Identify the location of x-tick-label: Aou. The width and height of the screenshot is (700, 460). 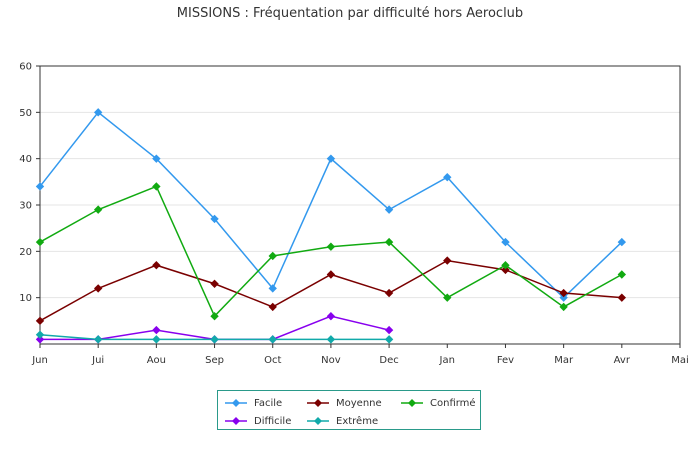
(156, 360).